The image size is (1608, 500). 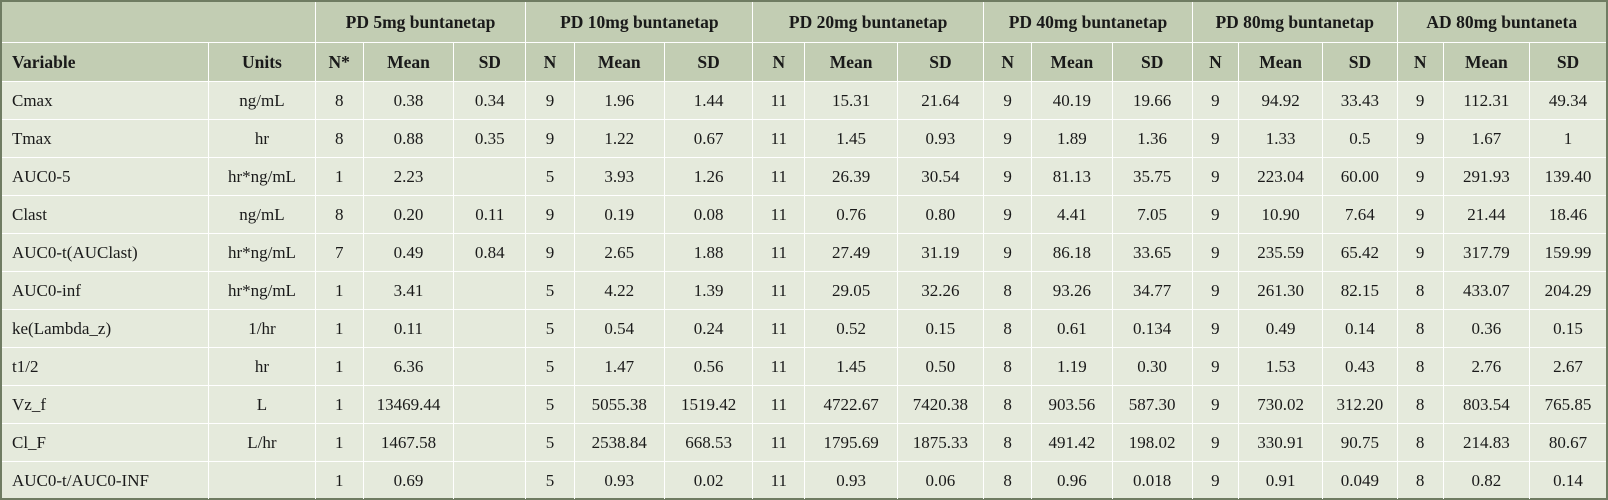 I want to click on mean-cell: 330.91, so click(x=1281, y=442).